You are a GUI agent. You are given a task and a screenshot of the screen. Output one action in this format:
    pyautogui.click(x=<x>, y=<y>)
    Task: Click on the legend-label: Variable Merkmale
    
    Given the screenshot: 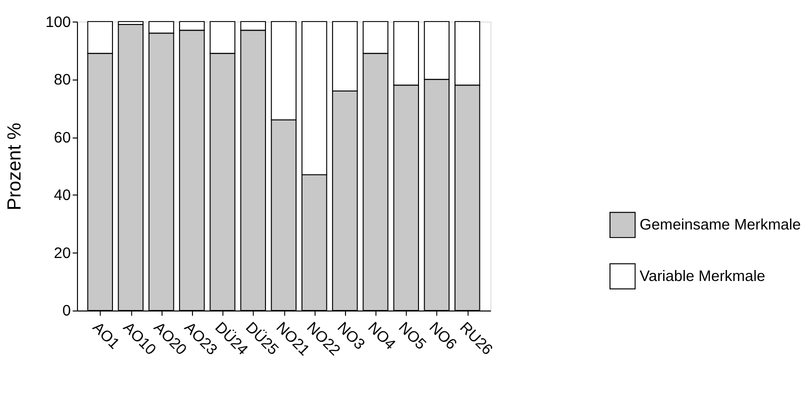 What is the action you would take?
    pyautogui.click(x=703, y=277)
    